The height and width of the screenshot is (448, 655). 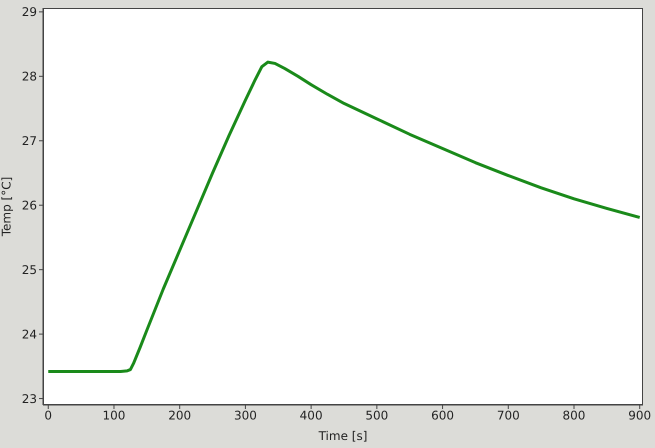 What do you see at coordinates (508, 415) in the screenshot?
I see `x-tick-label: 700` at bounding box center [508, 415].